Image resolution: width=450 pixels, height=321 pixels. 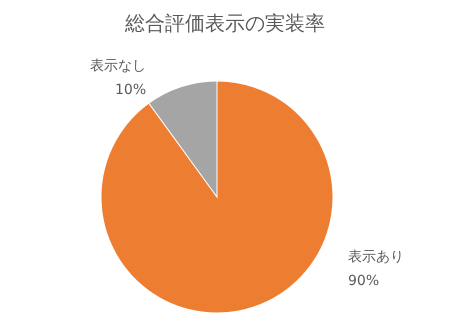 What do you see at coordinates (376, 257) in the screenshot?
I see `slice-label: 表示あり` at bounding box center [376, 257].